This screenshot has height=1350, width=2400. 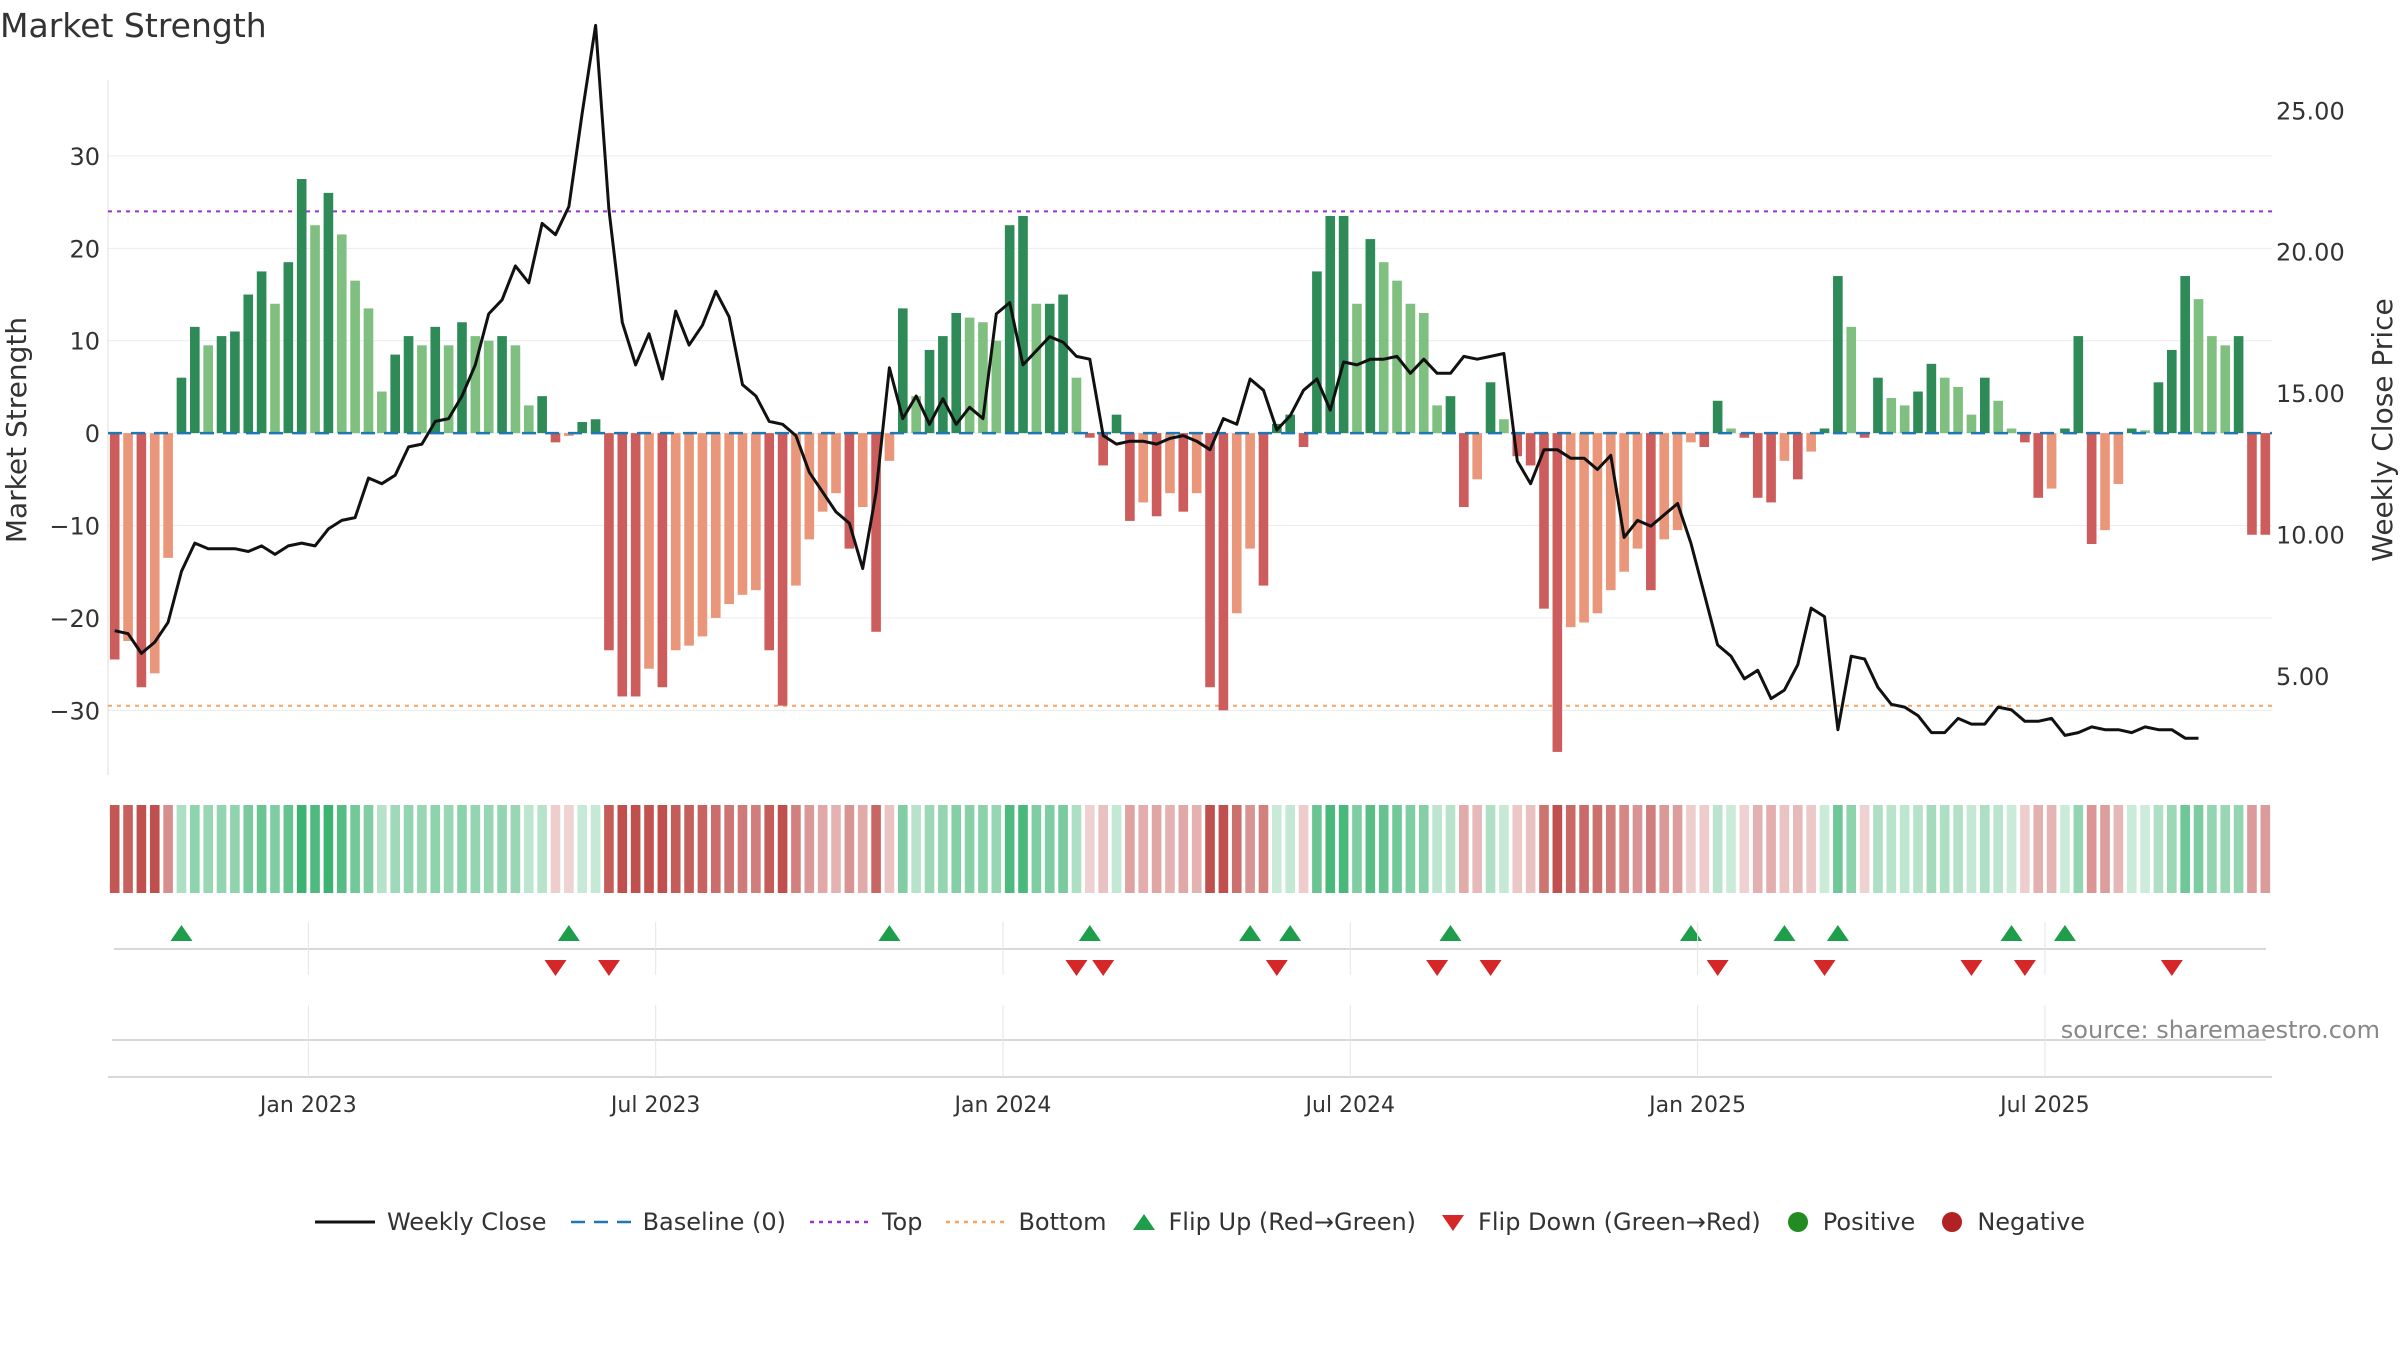 What do you see at coordinates (2031, 1222) in the screenshot?
I see `legend-label: Negative` at bounding box center [2031, 1222].